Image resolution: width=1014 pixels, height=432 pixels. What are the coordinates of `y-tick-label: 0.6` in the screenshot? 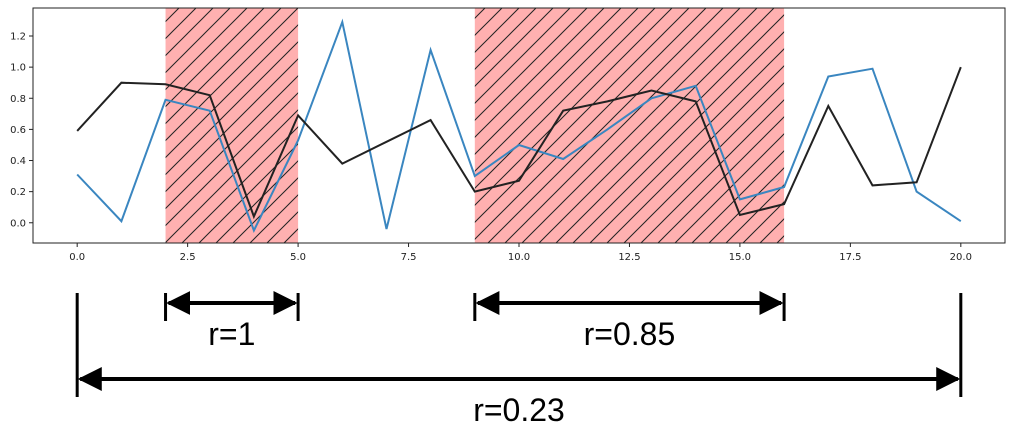 It's located at (18, 130).